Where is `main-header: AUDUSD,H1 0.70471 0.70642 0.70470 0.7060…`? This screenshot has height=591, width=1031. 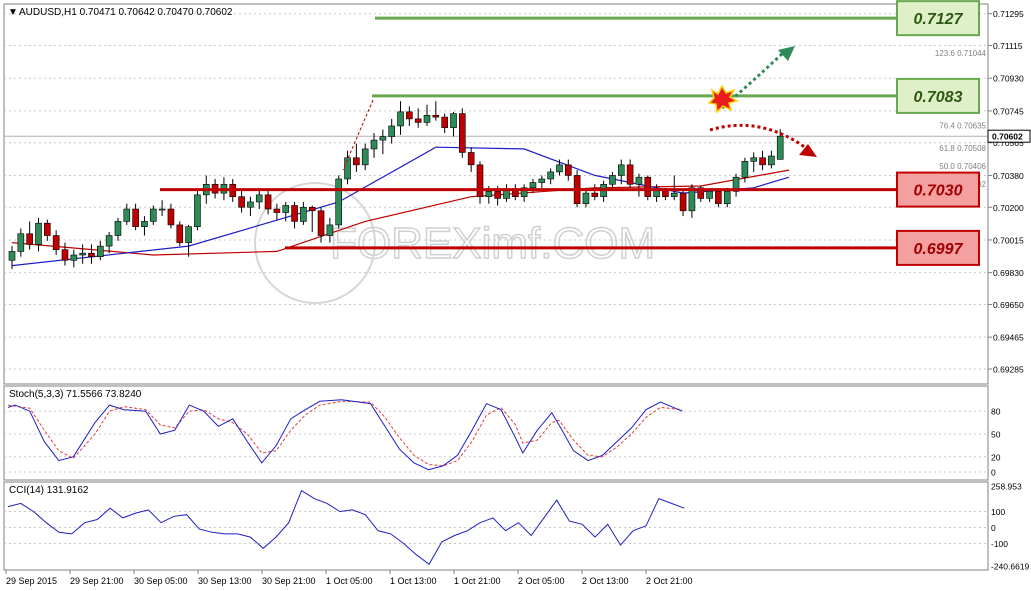 main-header: AUDUSD,H1 0.70471 0.70642 0.70470 0.7060… is located at coordinates (126, 12).